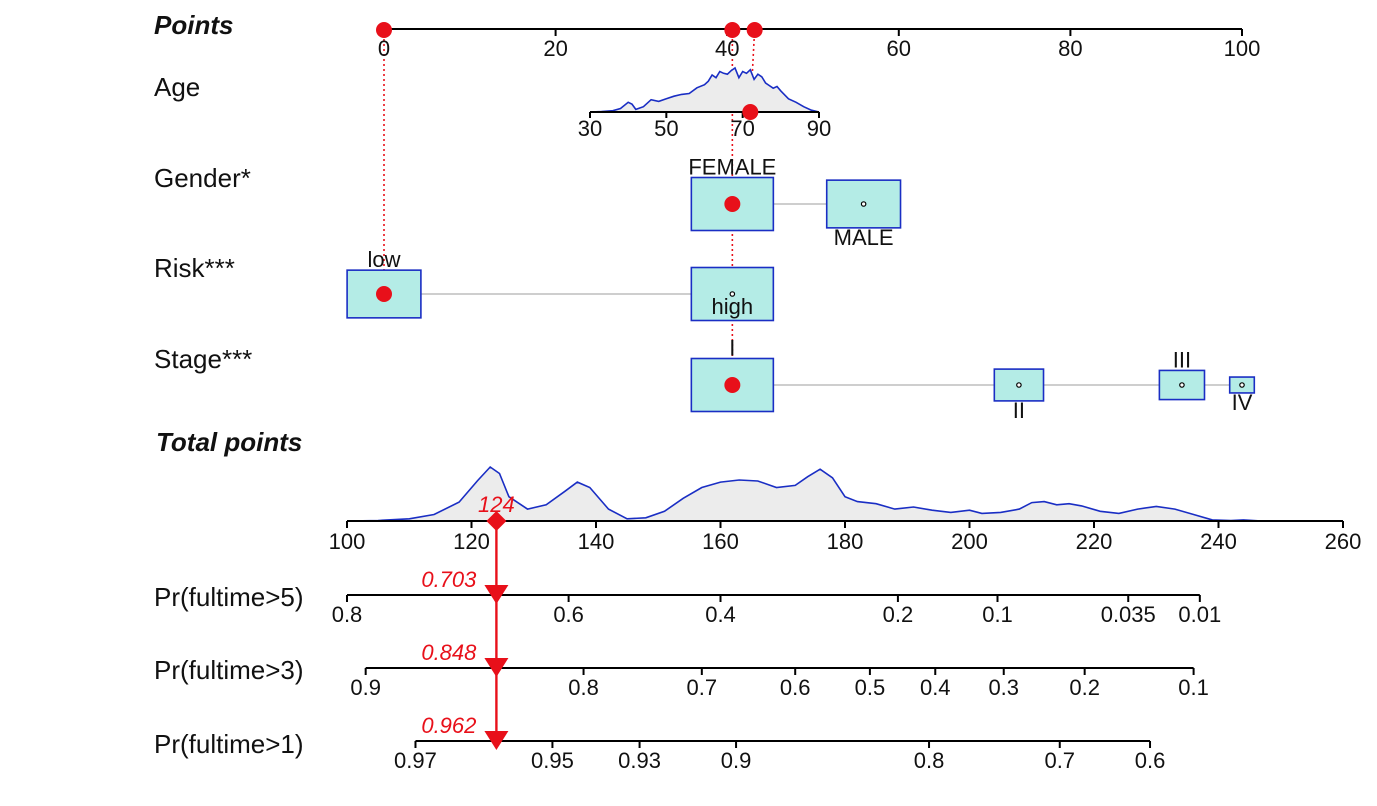 The image size is (1377, 806). Describe the element at coordinates (899, 48) in the screenshot. I see `points-axis-tick-label: 60` at that location.